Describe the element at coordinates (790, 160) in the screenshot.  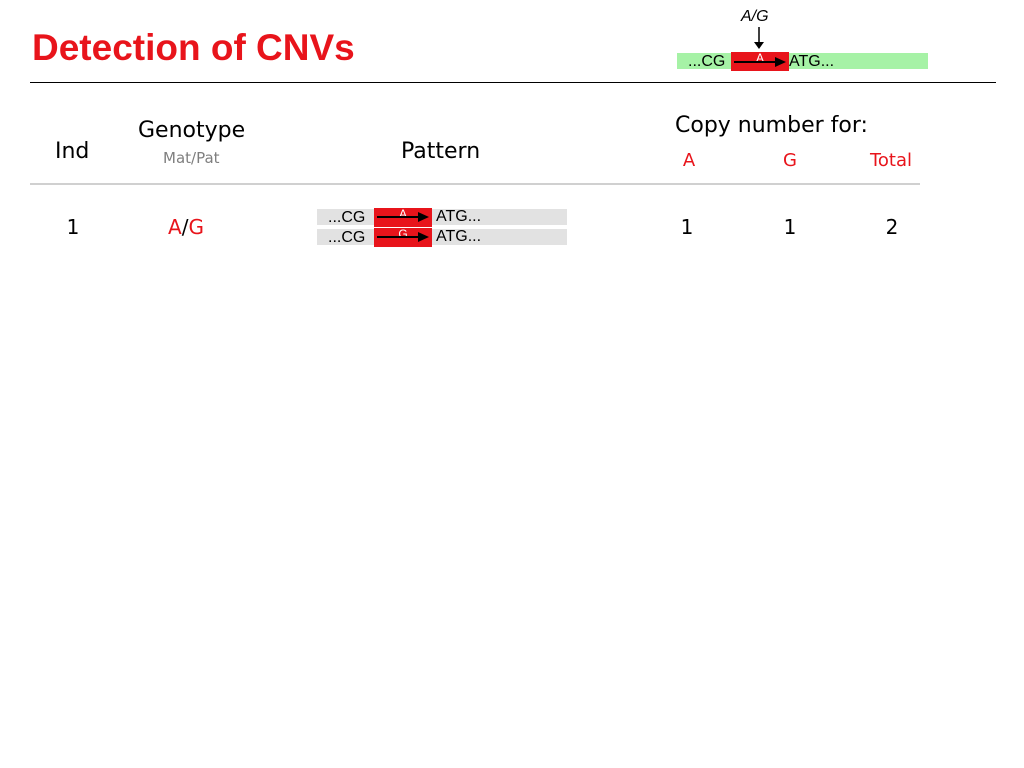
I see `header-cn-g: G` at that location.